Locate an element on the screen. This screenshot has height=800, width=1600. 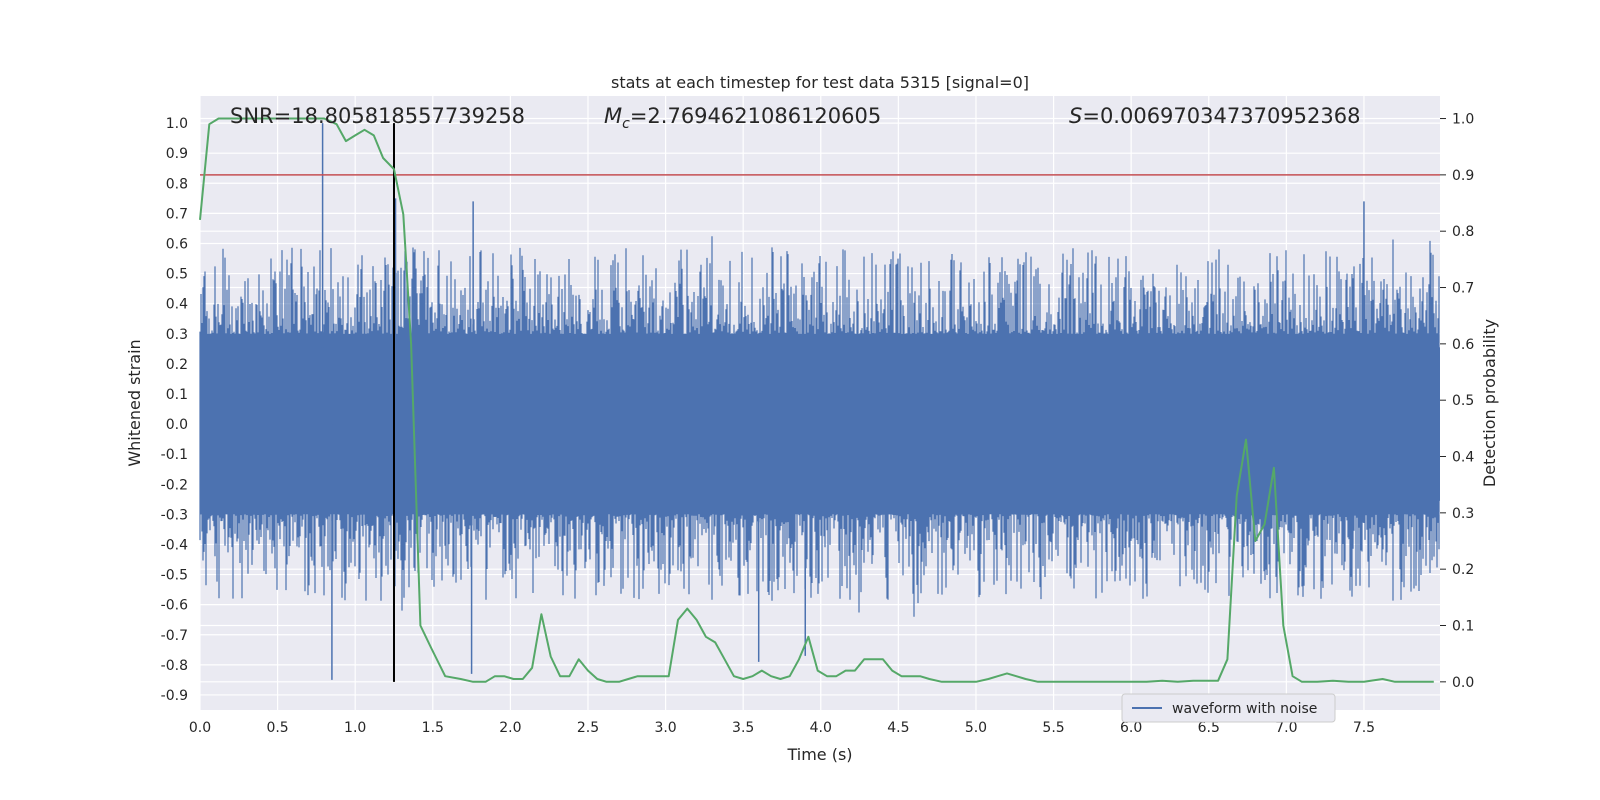
s-annotation: S=0.006970347370952368 is located at coordinates (1214, 116).